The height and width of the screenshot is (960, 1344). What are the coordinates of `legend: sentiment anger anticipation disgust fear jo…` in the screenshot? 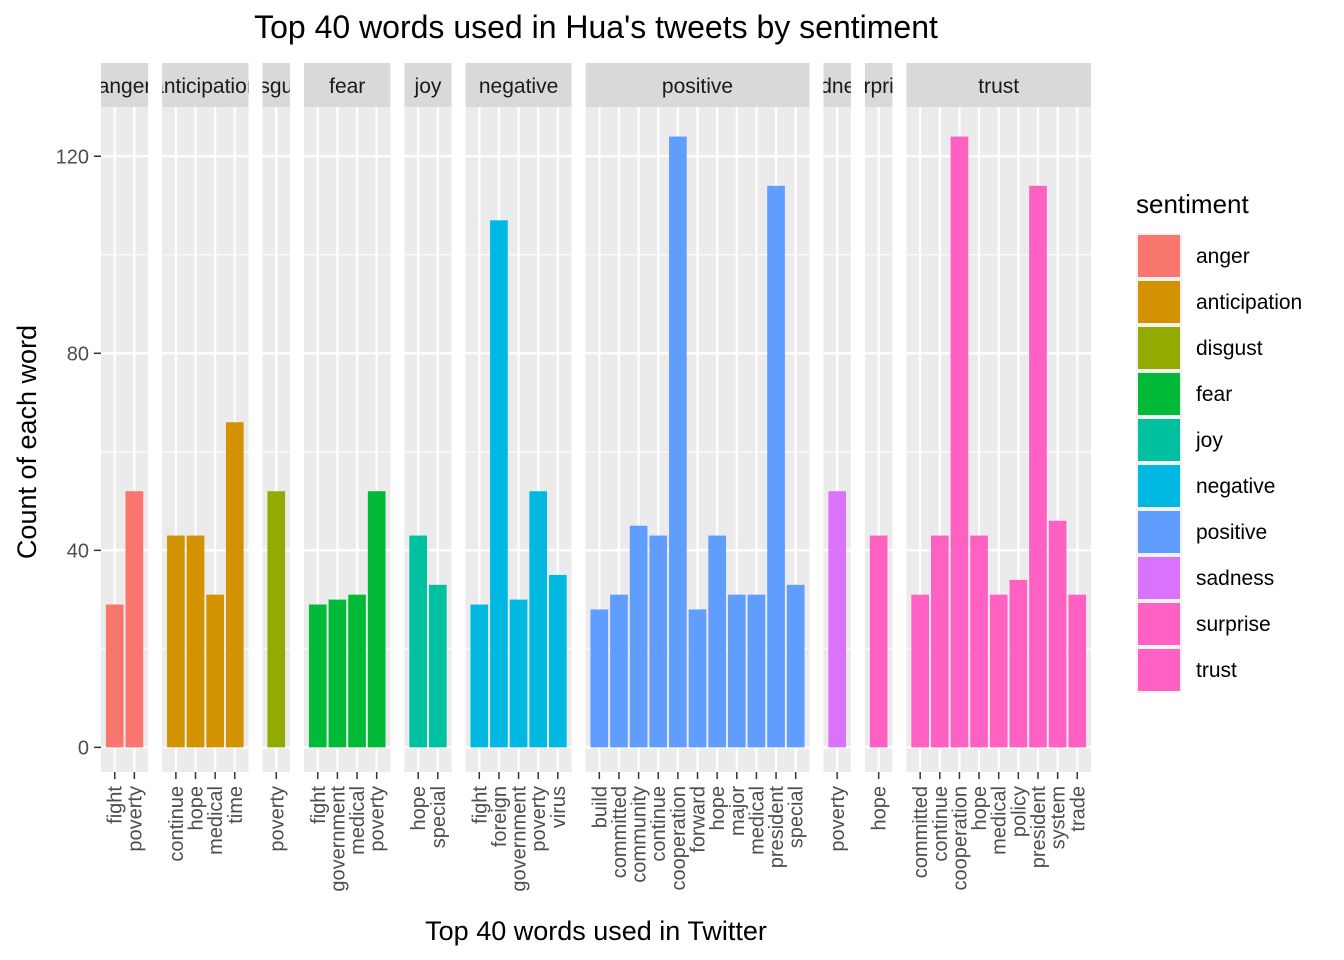 It's located at (1219, 441).